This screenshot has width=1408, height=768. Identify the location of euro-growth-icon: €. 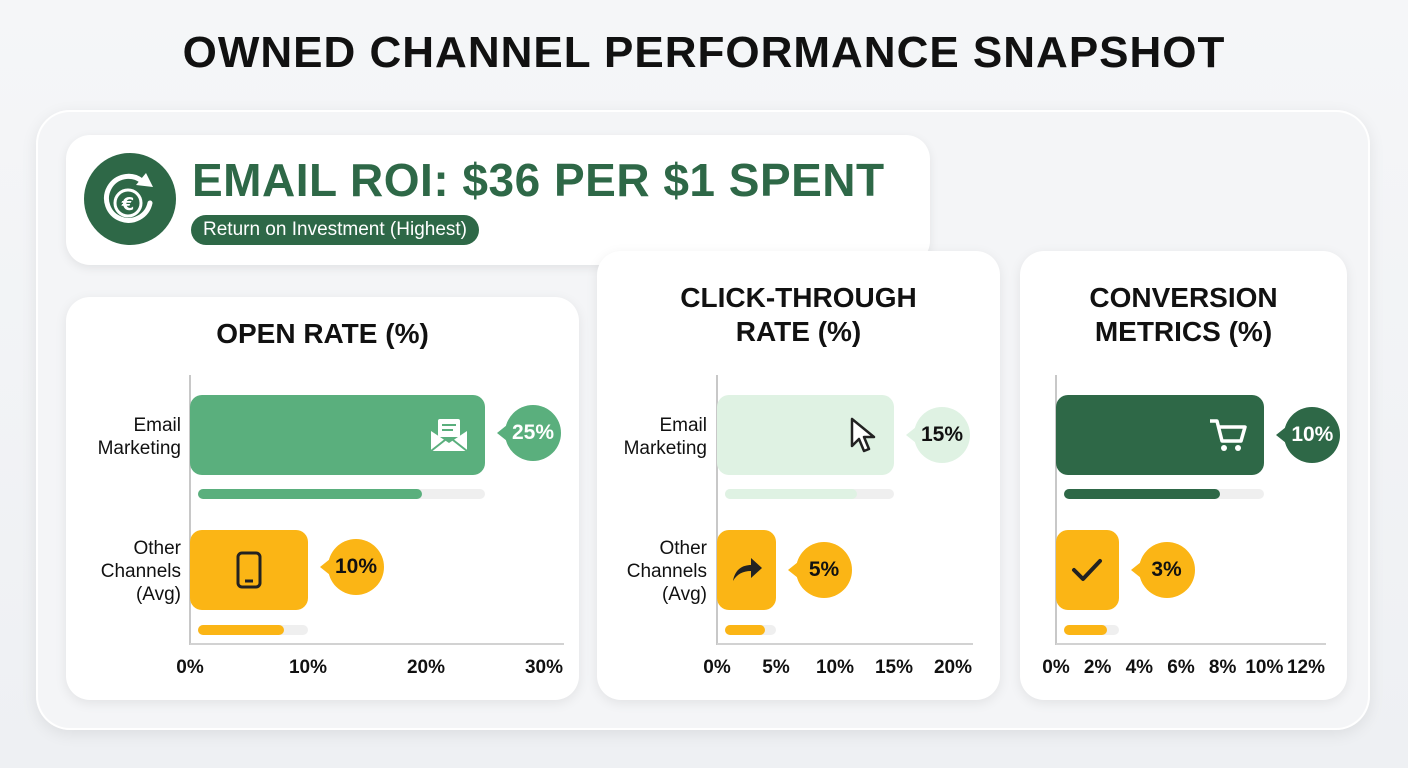
(130, 199).